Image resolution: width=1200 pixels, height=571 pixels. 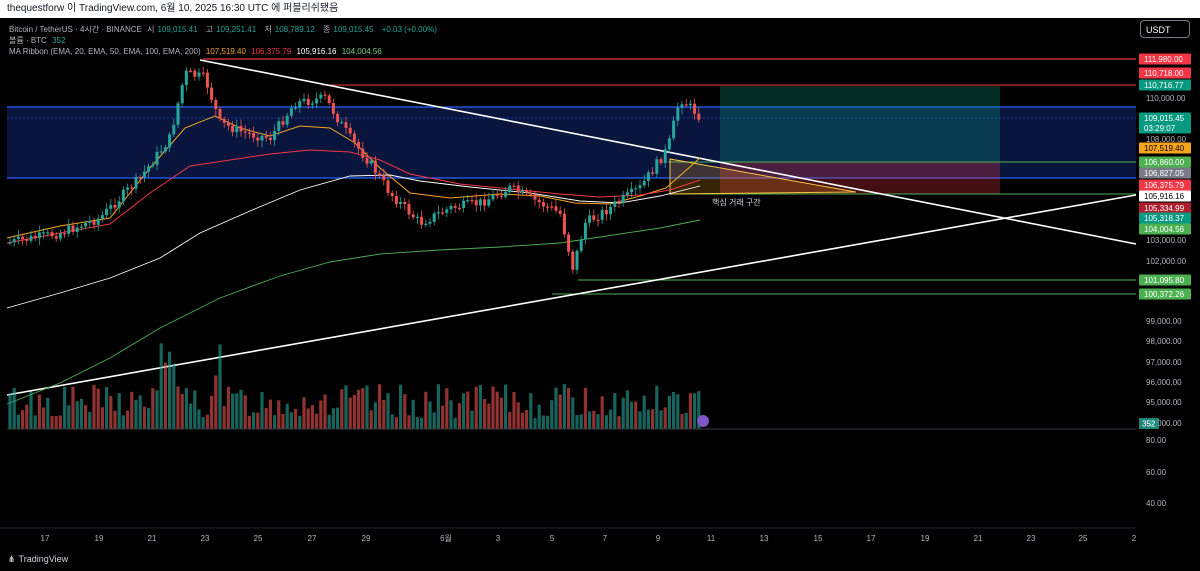 What do you see at coordinates (38, 559) in the screenshot?
I see `footer-brand: ⋔ TradingView` at bounding box center [38, 559].